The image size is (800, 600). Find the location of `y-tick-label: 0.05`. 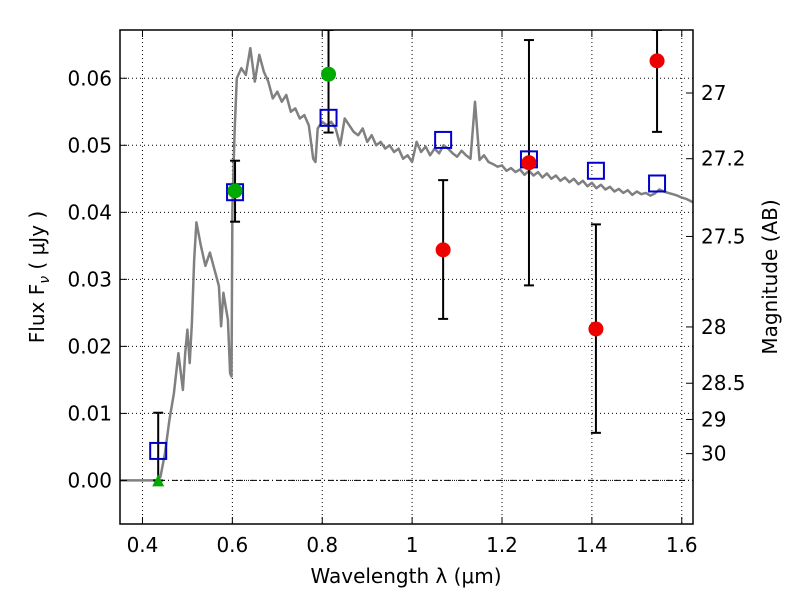

y-tick-label: 0.05 is located at coordinates (89, 145).